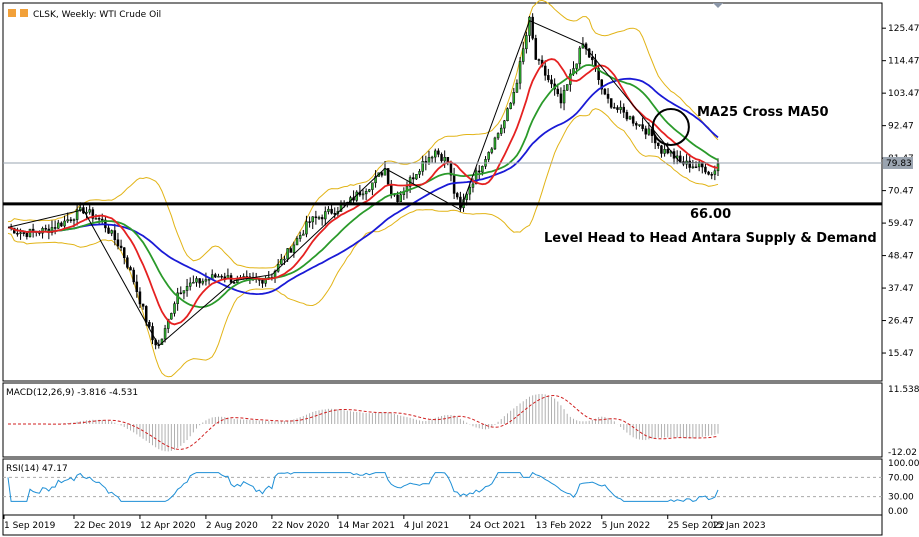  What do you see at coordinates (901, 257) in the screenshot?
I see `price-tick-label: 48.47` at bounding box center [901, 257].